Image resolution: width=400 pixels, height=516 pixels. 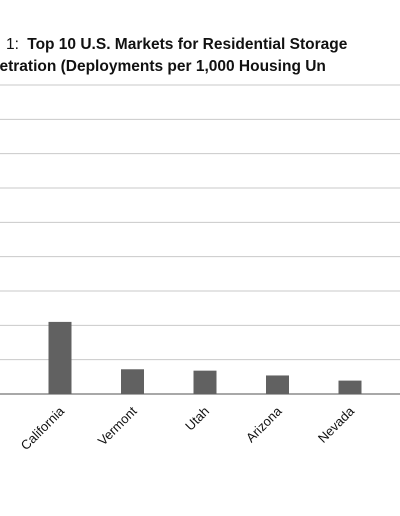 I want to click on x-tick-label: Vermont, so click(x=117, y=425).